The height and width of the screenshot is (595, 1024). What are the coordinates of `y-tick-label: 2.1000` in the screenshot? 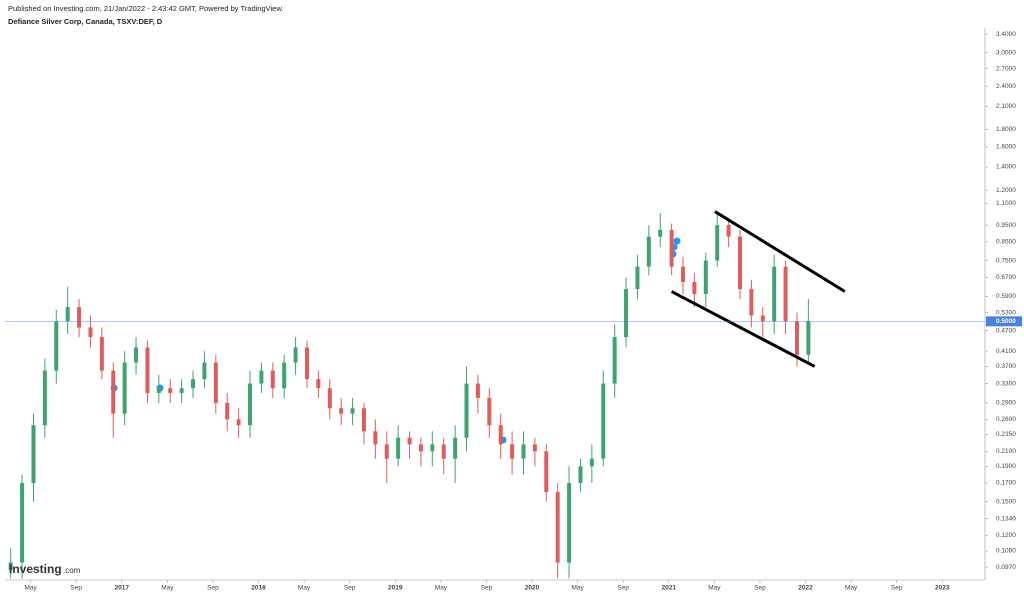 It's located at (1006, 106).